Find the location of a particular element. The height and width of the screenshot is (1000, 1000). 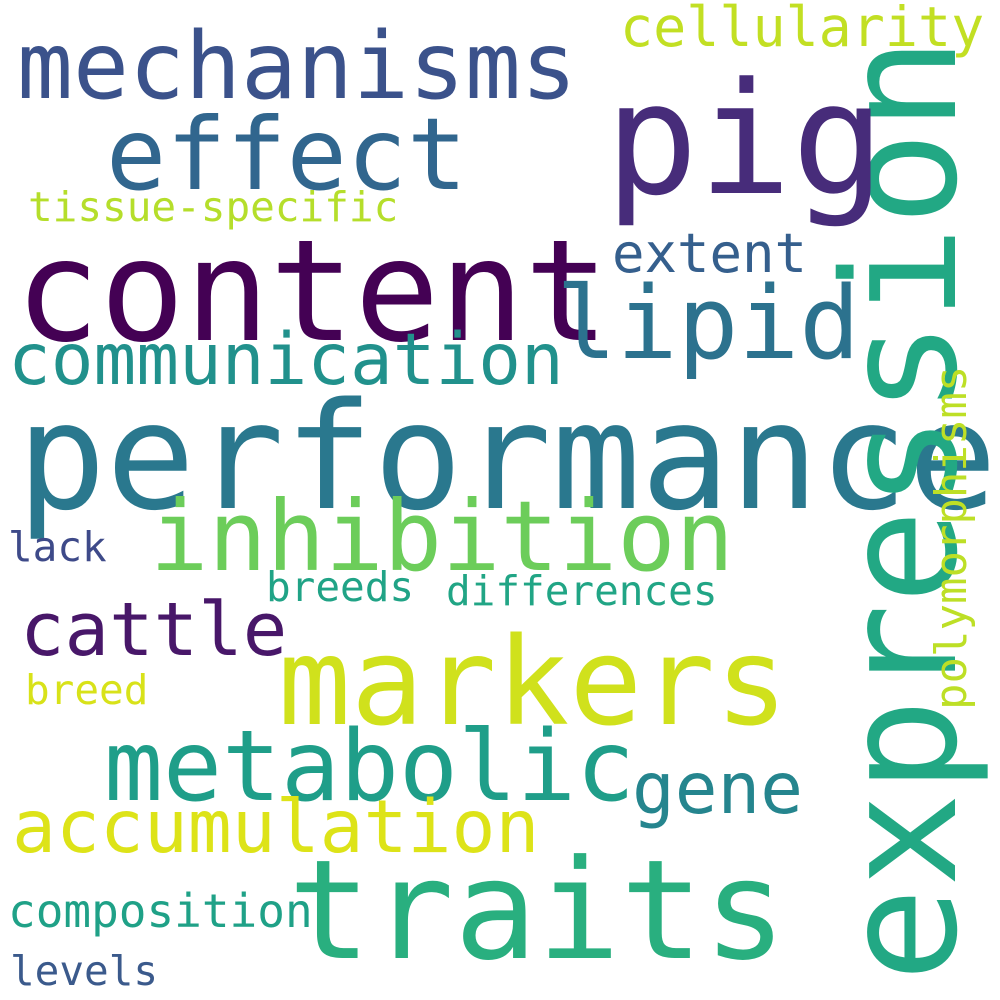

word-cattle: cattle is located at coordinates (154, 630).